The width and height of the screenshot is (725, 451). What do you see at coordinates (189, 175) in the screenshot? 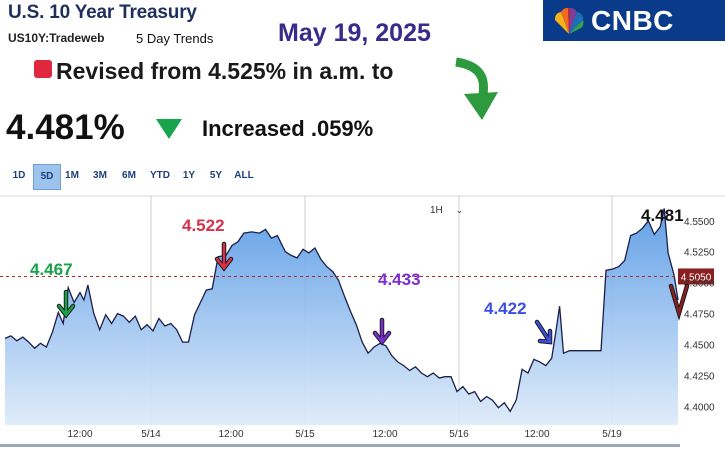
I see `range-button-1y: 1Y` at bounding box center [189, 175].